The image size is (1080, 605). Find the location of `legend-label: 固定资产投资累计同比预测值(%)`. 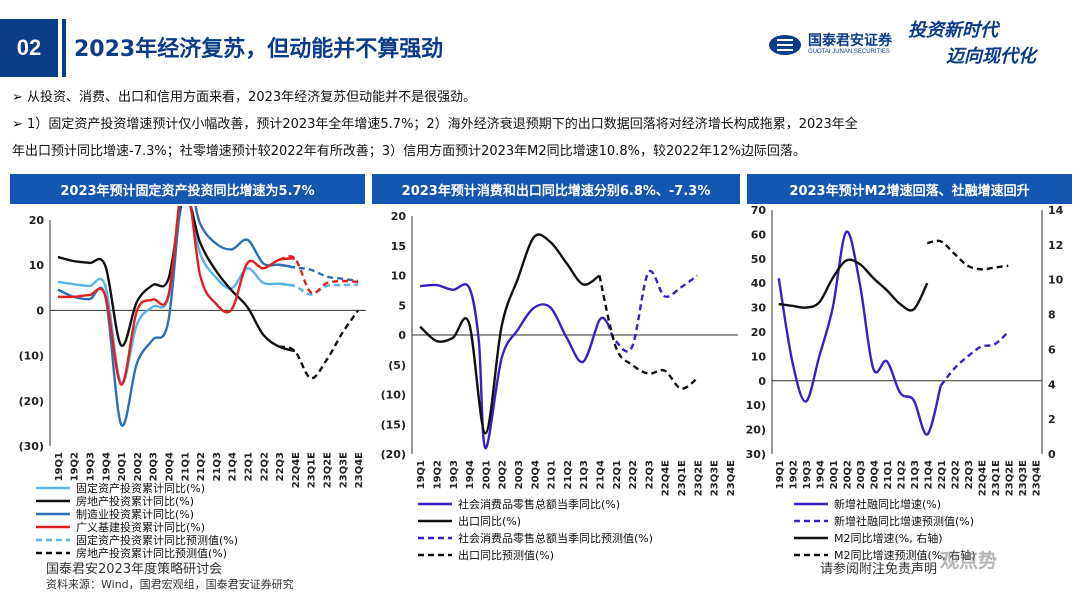

legend-label: 固定资产投资累计同比预测值(%) is located at coordinates (157, 540).